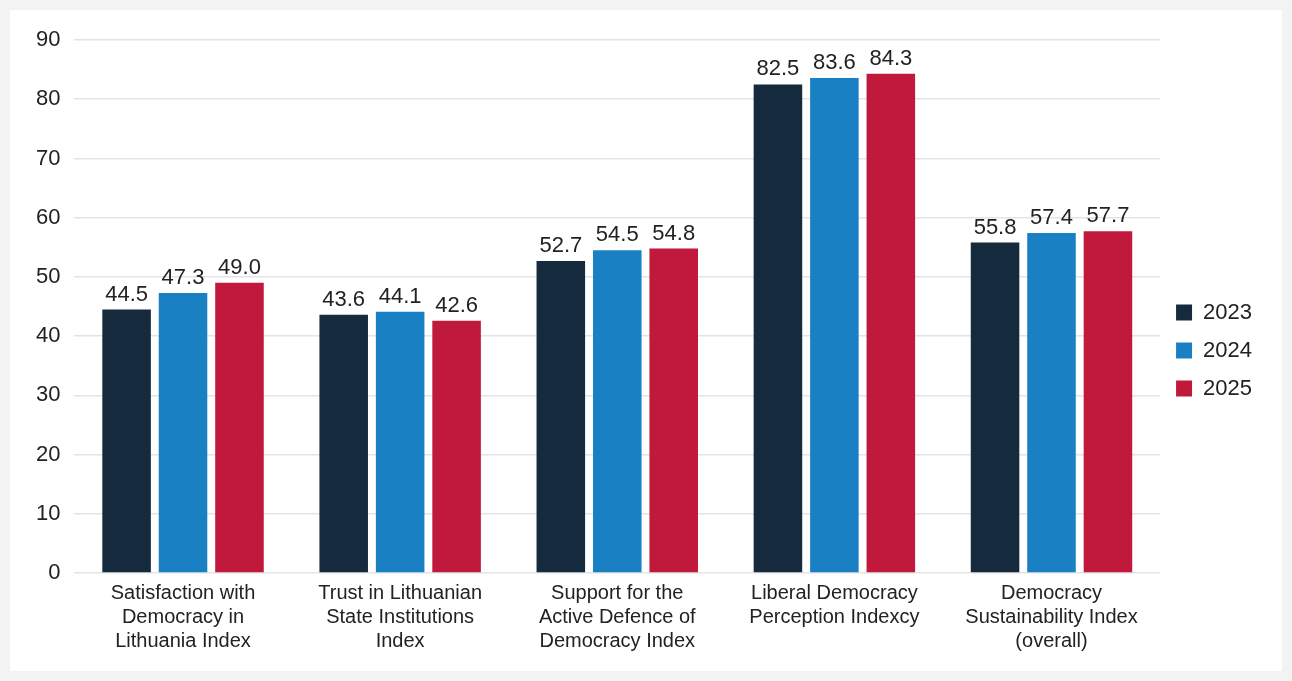 This screenshot has height=681, width=1292. Describe the element at coordinates (891, 57) in the screenshot. I see `data-label: 84.3` at that location.